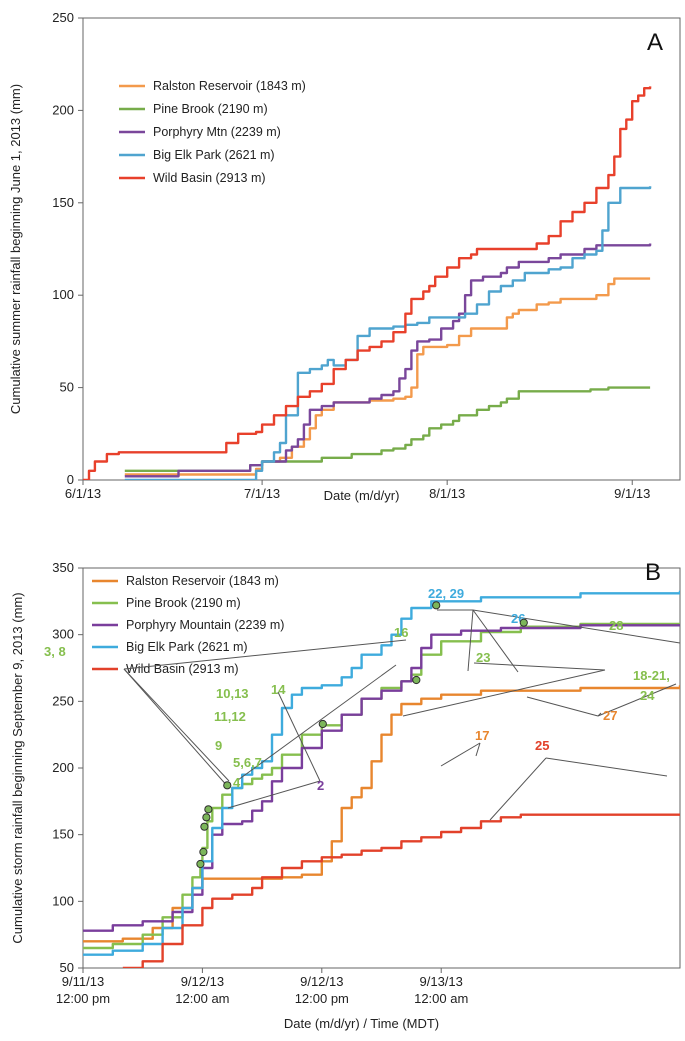 Image resolution: width=685 pixels, height=1041 pixels. Describe the element at coordinates (232, 693) in the screenshot. I see `station-annotation: 10,13` at that location.